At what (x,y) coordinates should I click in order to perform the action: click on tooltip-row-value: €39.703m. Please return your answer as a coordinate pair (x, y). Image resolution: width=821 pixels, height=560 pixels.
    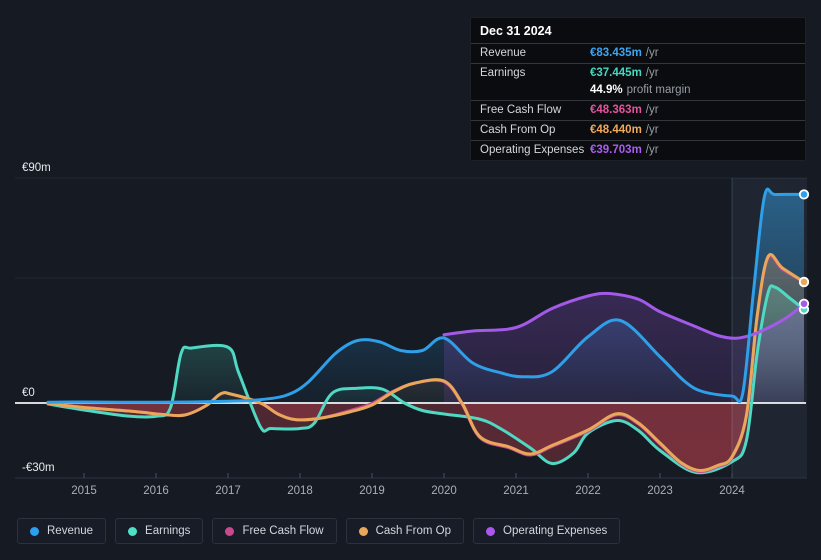
    Looking at the image, I should click on (616, 150).